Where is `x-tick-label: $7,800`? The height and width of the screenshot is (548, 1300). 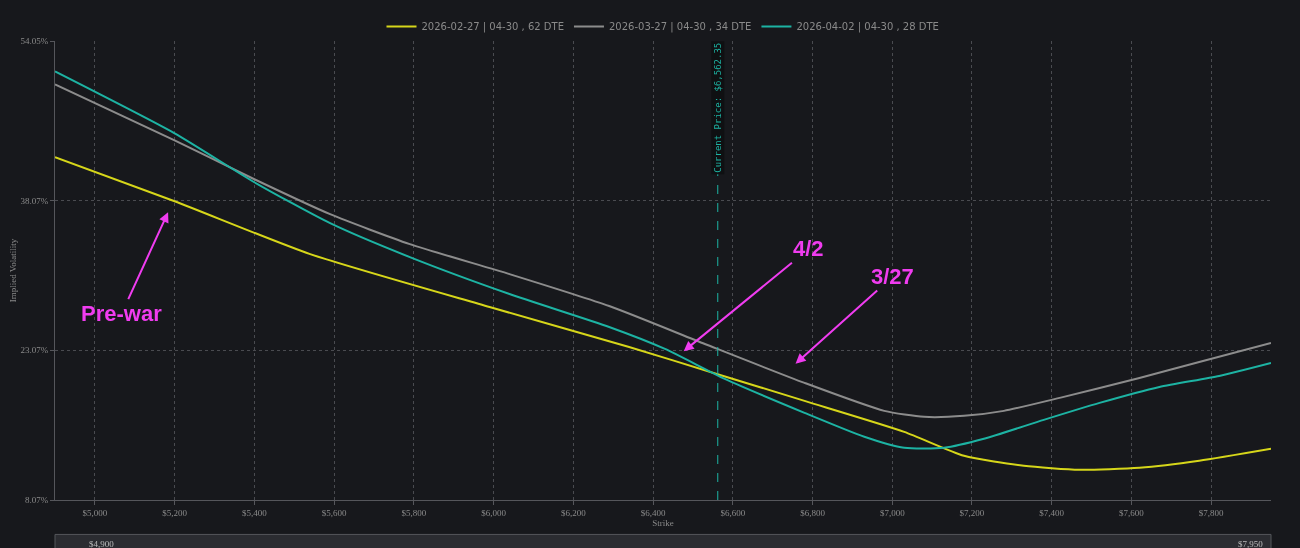 x-tick-label: $7,800 is located at coordinates (1211, 512).